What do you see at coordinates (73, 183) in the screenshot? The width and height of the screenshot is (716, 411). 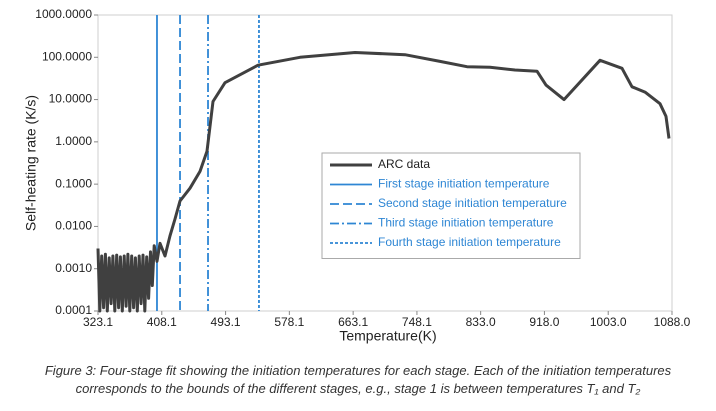 I see `y-tick-label: 0.1000` at bounding box center [73, 183].